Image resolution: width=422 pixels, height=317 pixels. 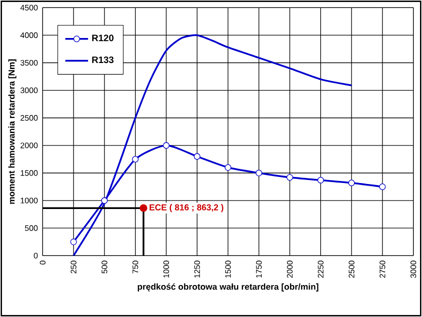 What do you see at coordinates (383, 269) in the screenshot?
I see `x-tick-label: 2750` at bounding box center [383, 269].